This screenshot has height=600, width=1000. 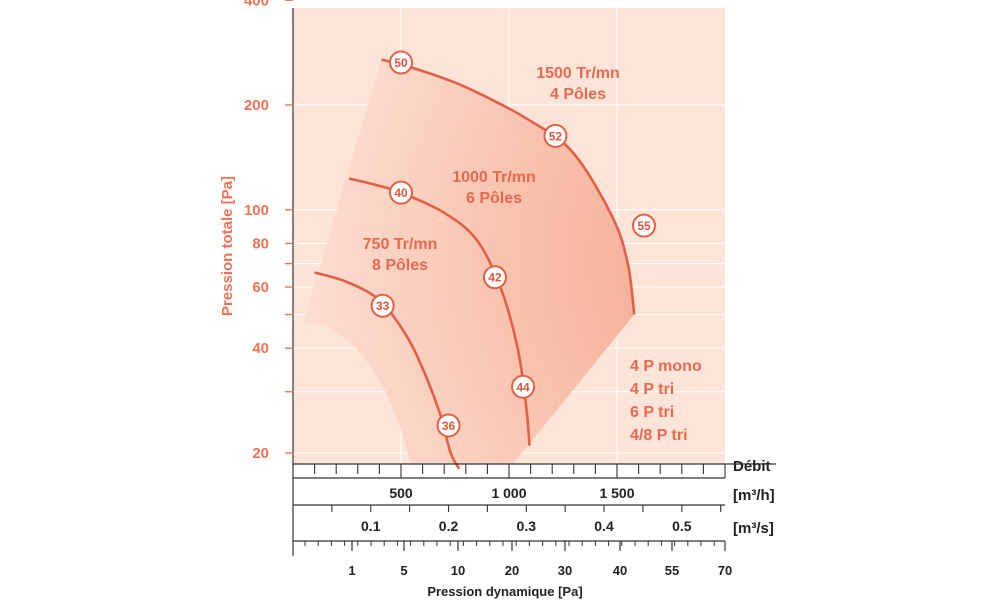 I want to click on motor-variant: 4/8 P tri, so click(x=659, y=435).